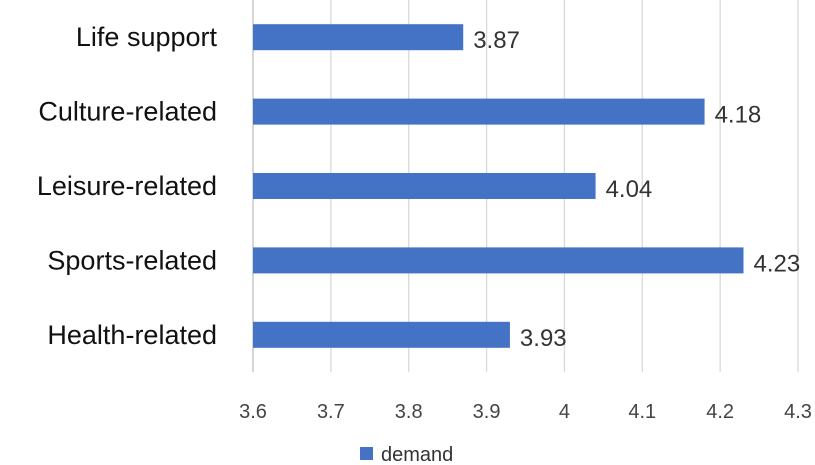 This screenshot has height=465, width=815. I want to click on x-tick-label: 4.2, so click(720, 412).